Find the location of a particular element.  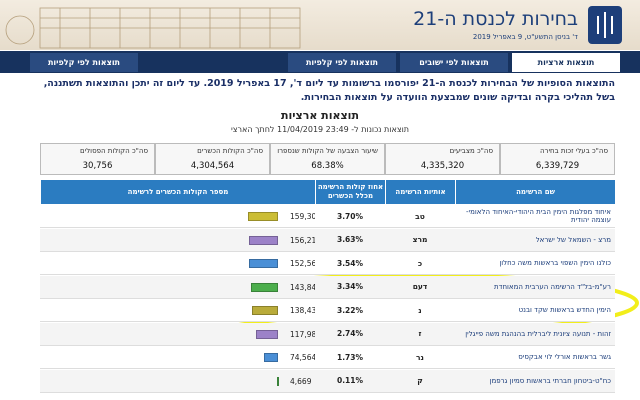

stat-label: סה"כ בעלי זכות בחירה is located at coordinates (573, 151).